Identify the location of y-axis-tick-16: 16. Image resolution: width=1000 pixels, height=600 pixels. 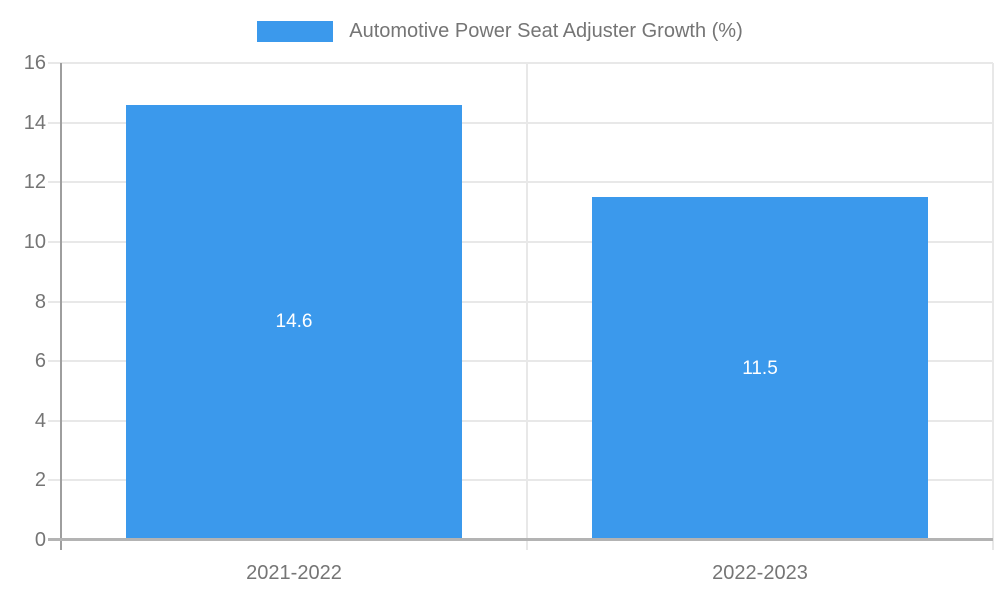
(34, 63).